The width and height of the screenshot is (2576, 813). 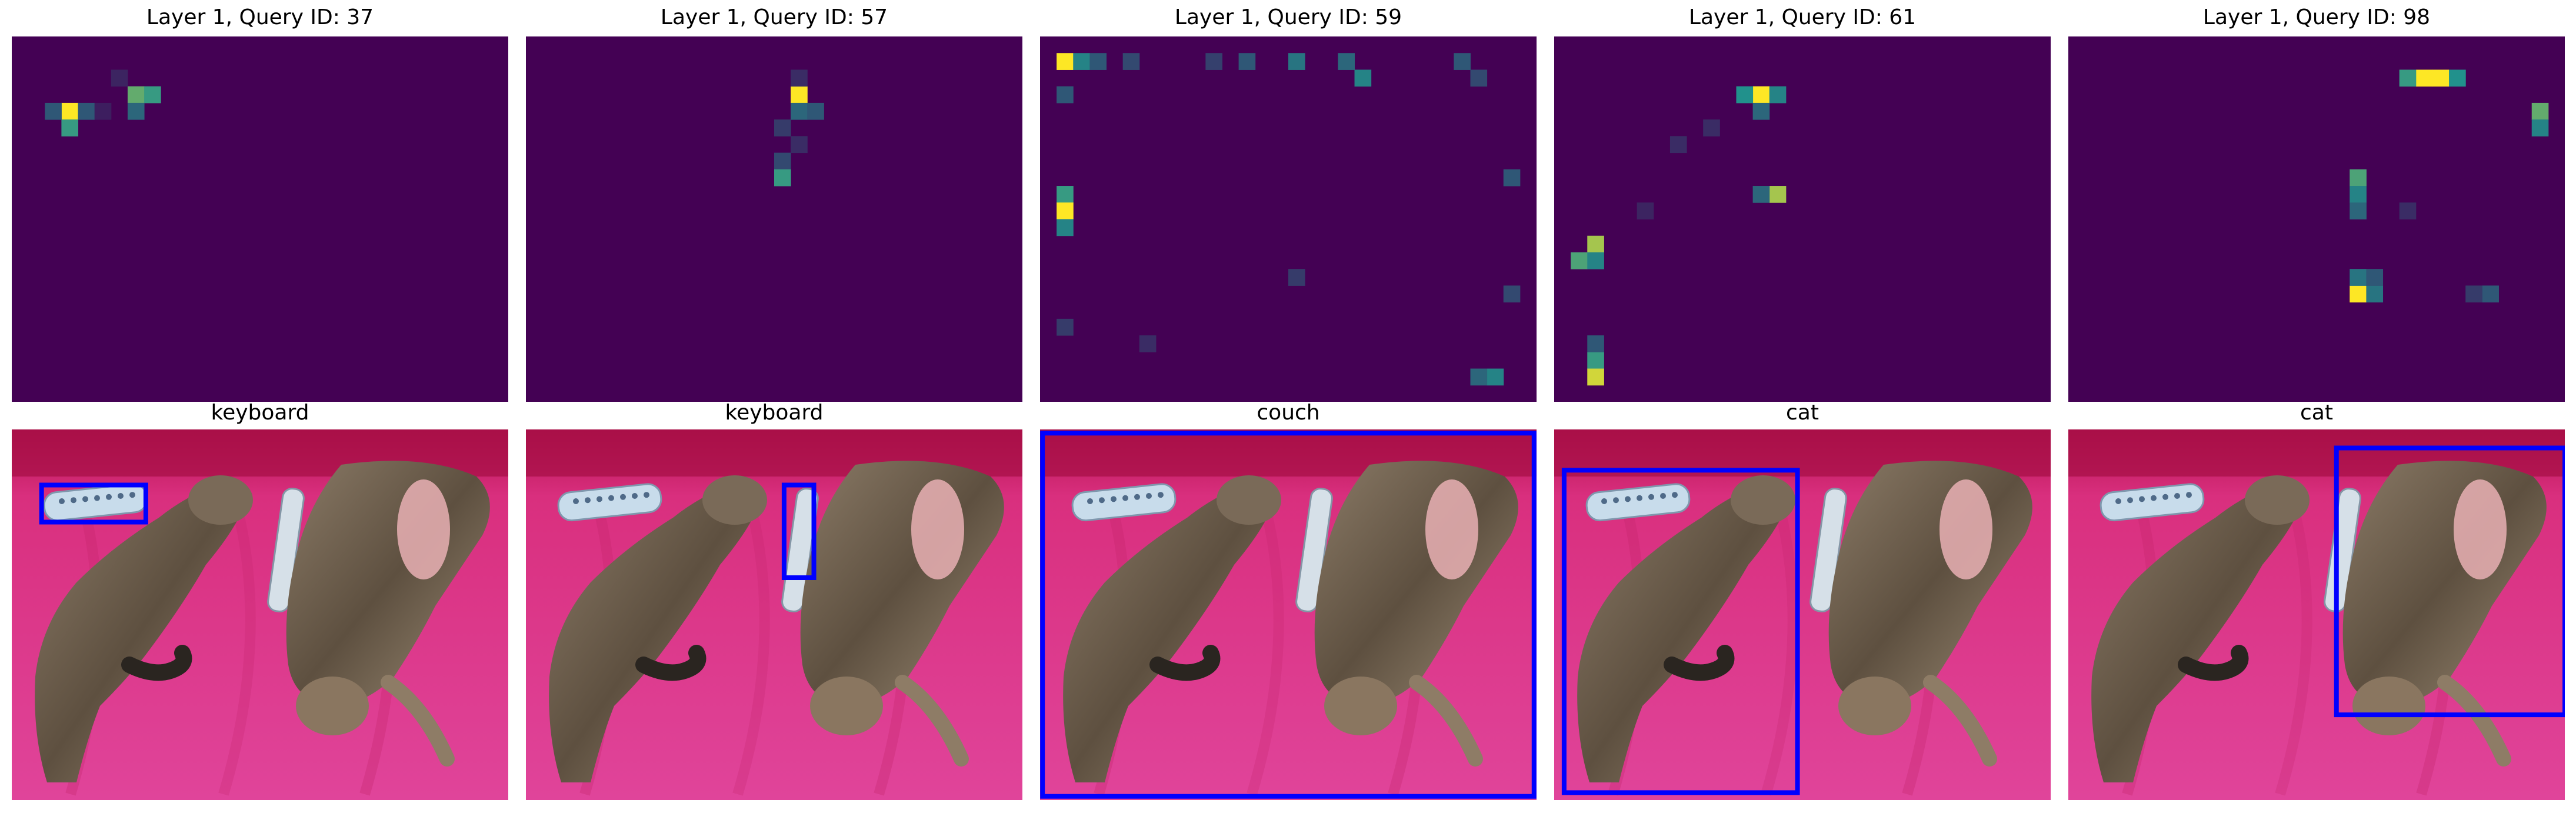 What do you see at coordinates (2316, 17) in the screenshot?
I see `heatmap-title: Layer 1, Query ID: 98` at bounding box center [2316, 17].